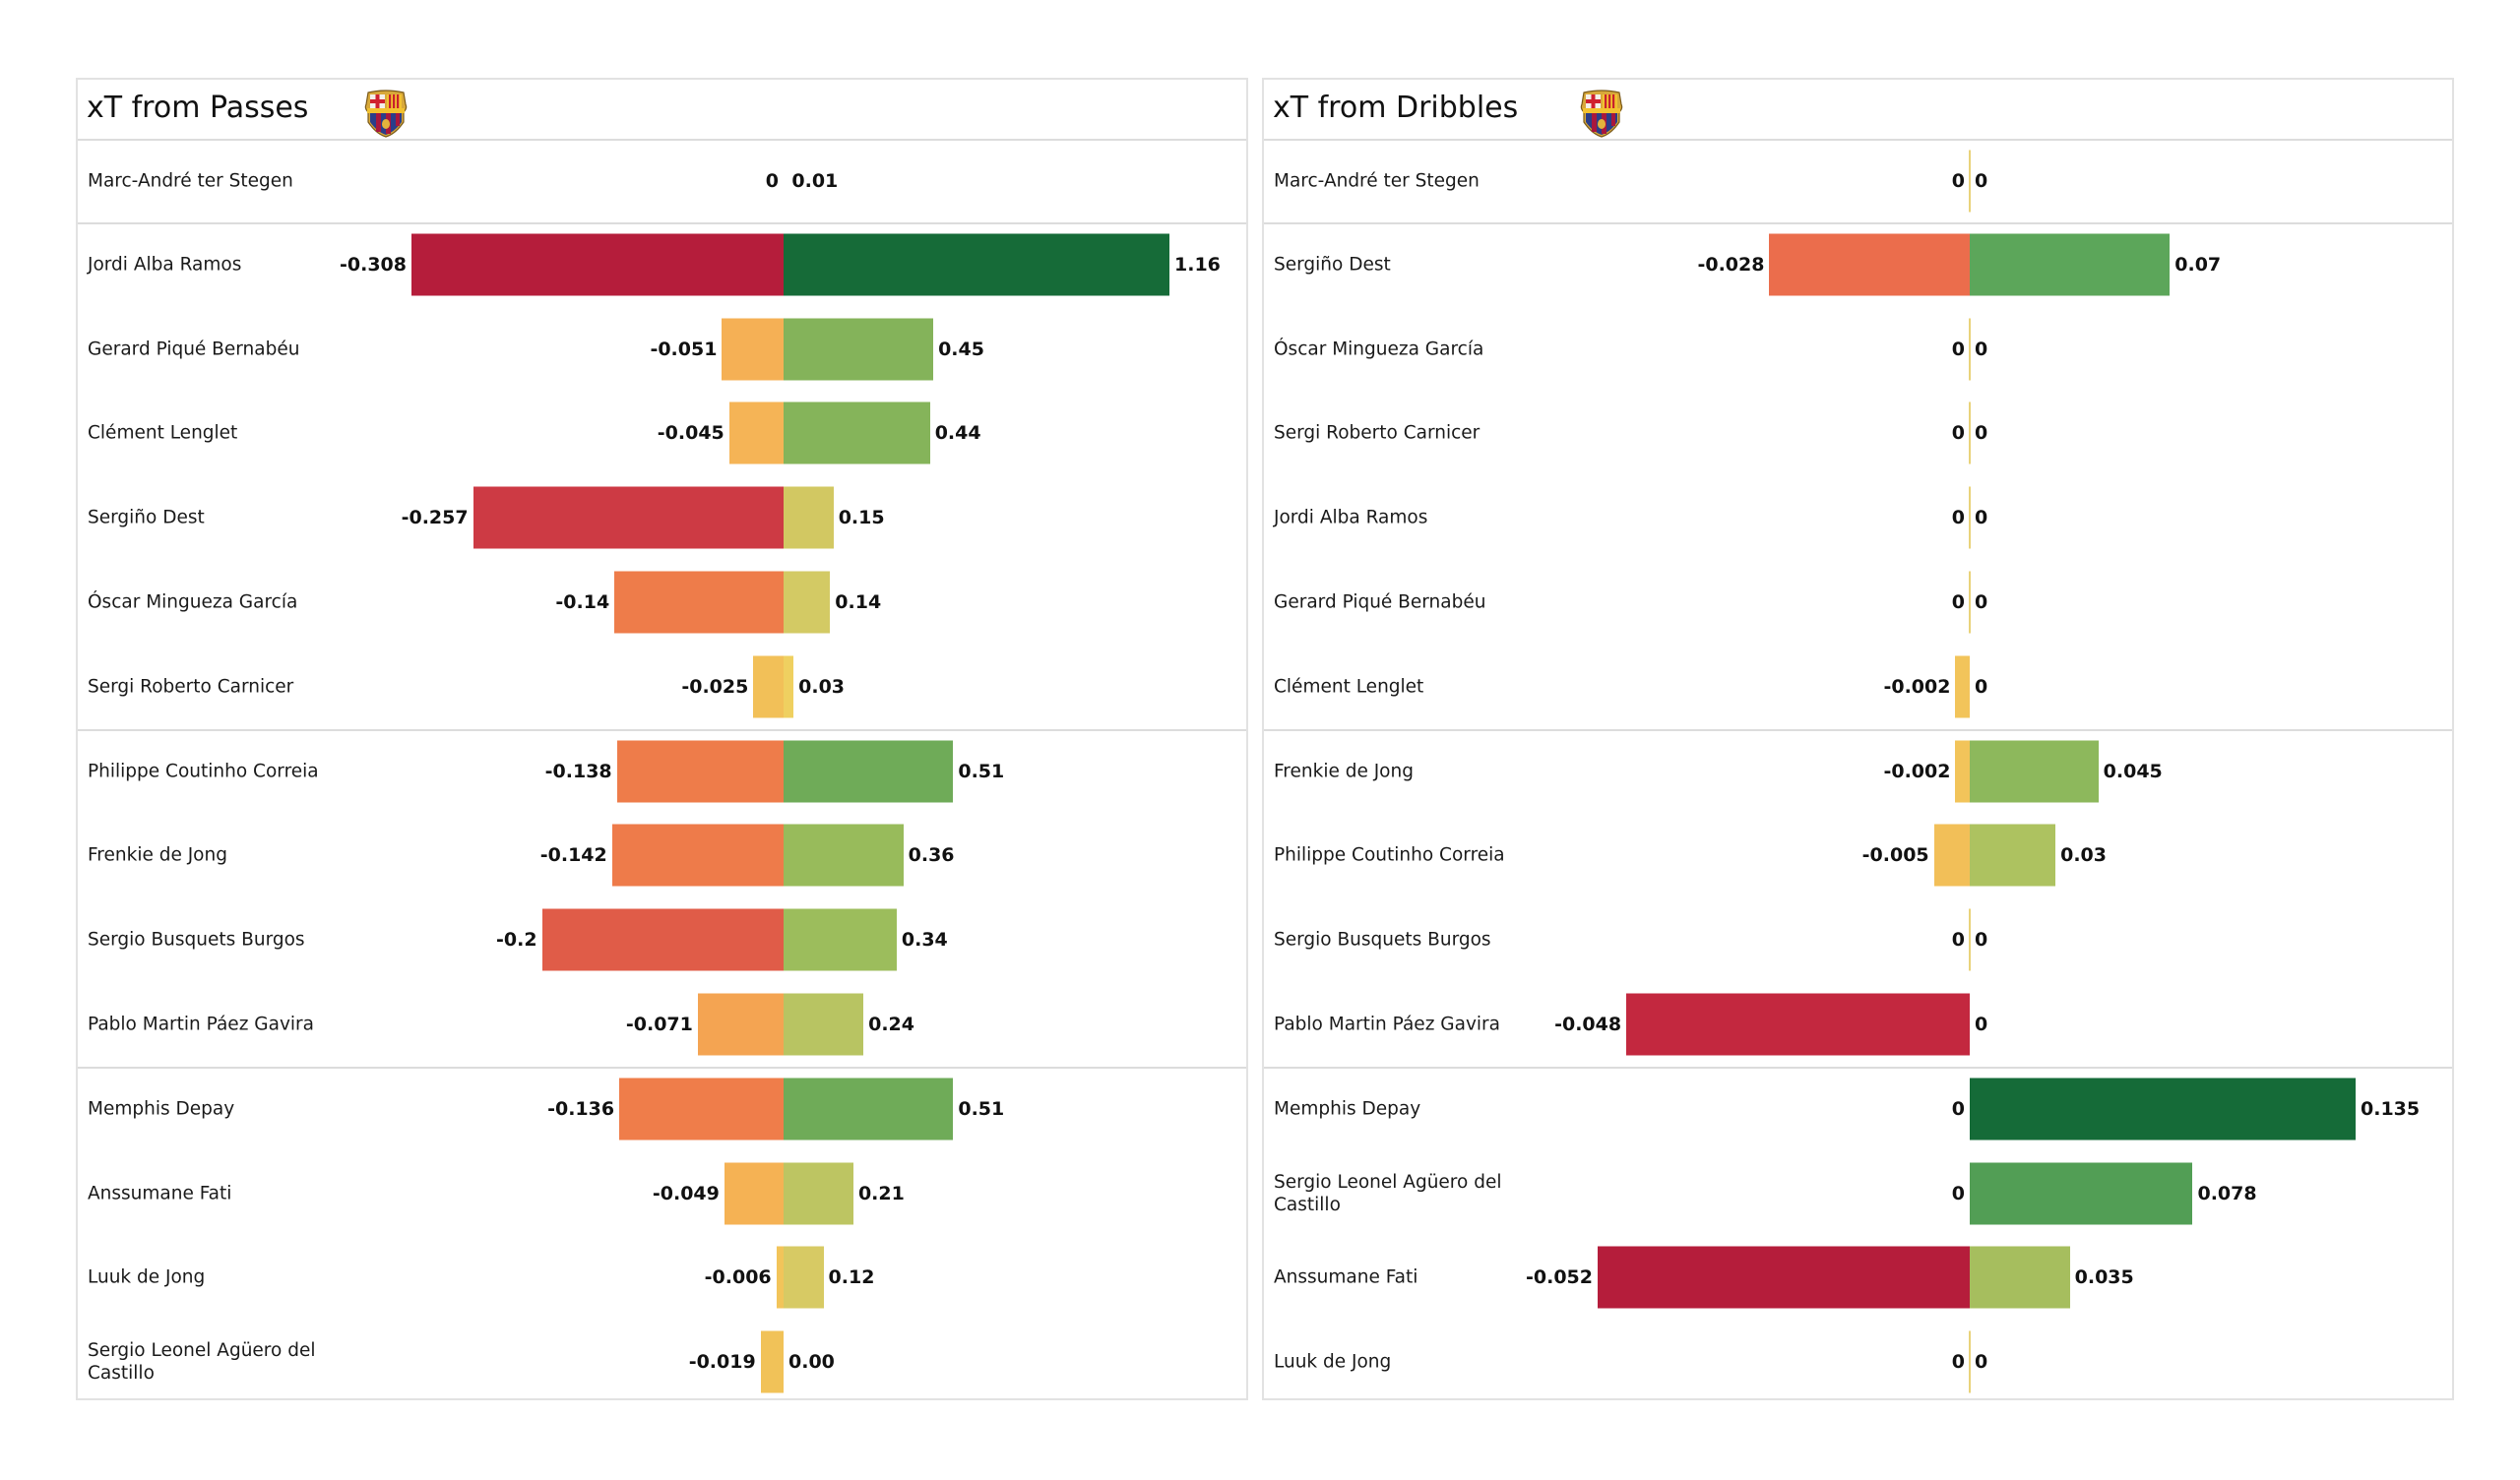 The image size is (2520, 1480). I want to click on player-row: Frenkie de Jong -0.142 0.36, so click(662, 856).